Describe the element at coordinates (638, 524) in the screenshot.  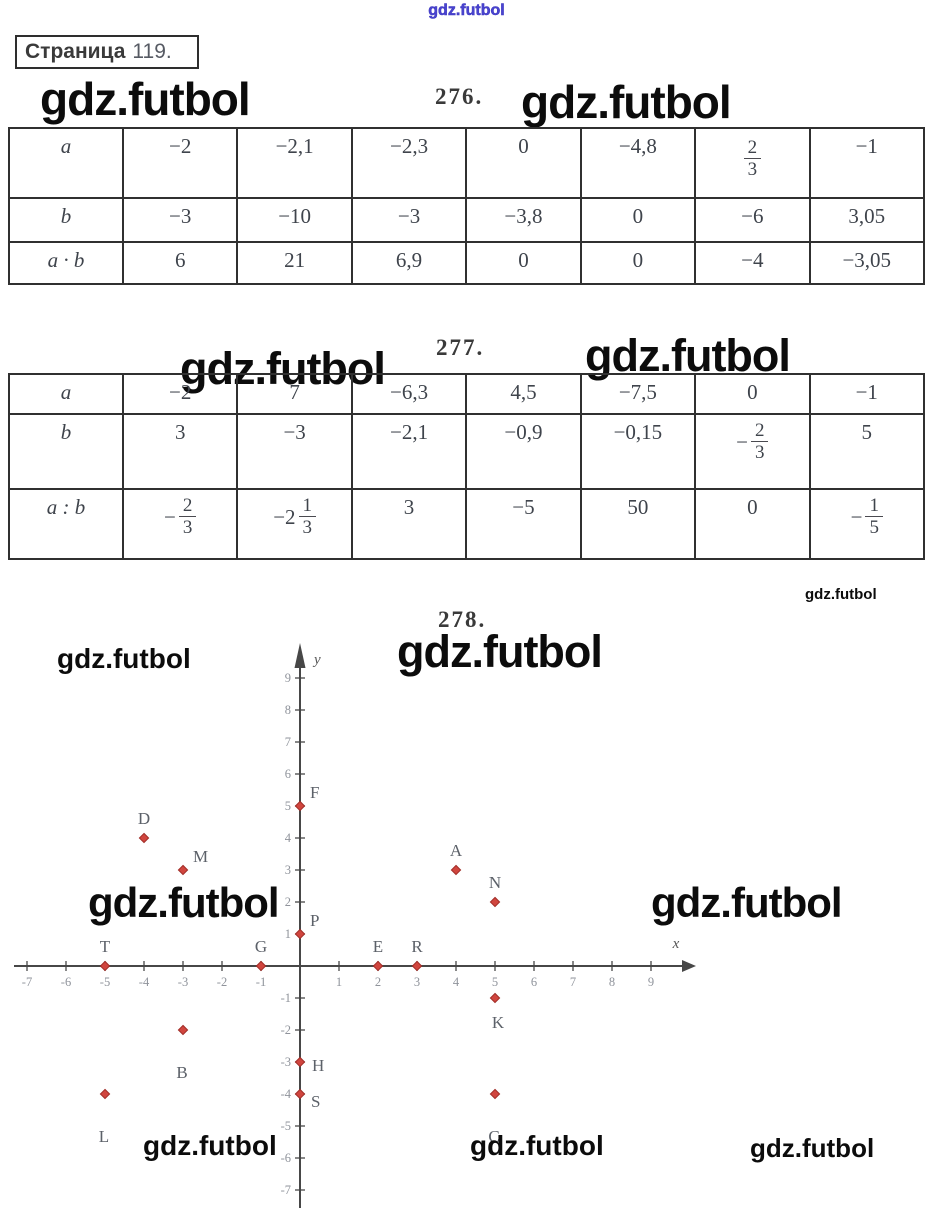
I see `table-cell: 50` at that location.